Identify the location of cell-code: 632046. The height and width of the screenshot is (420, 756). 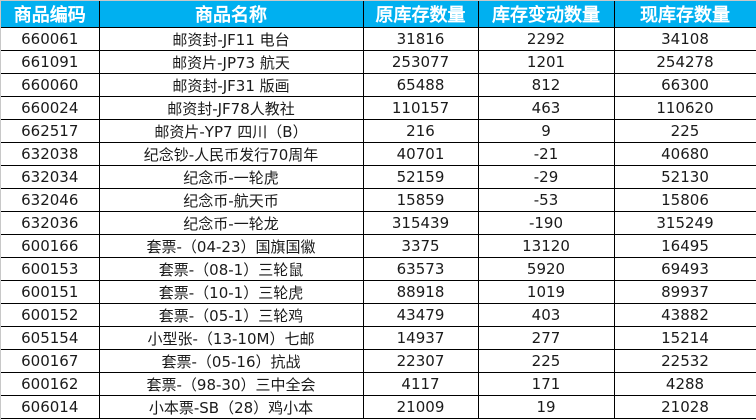
(50, 200).